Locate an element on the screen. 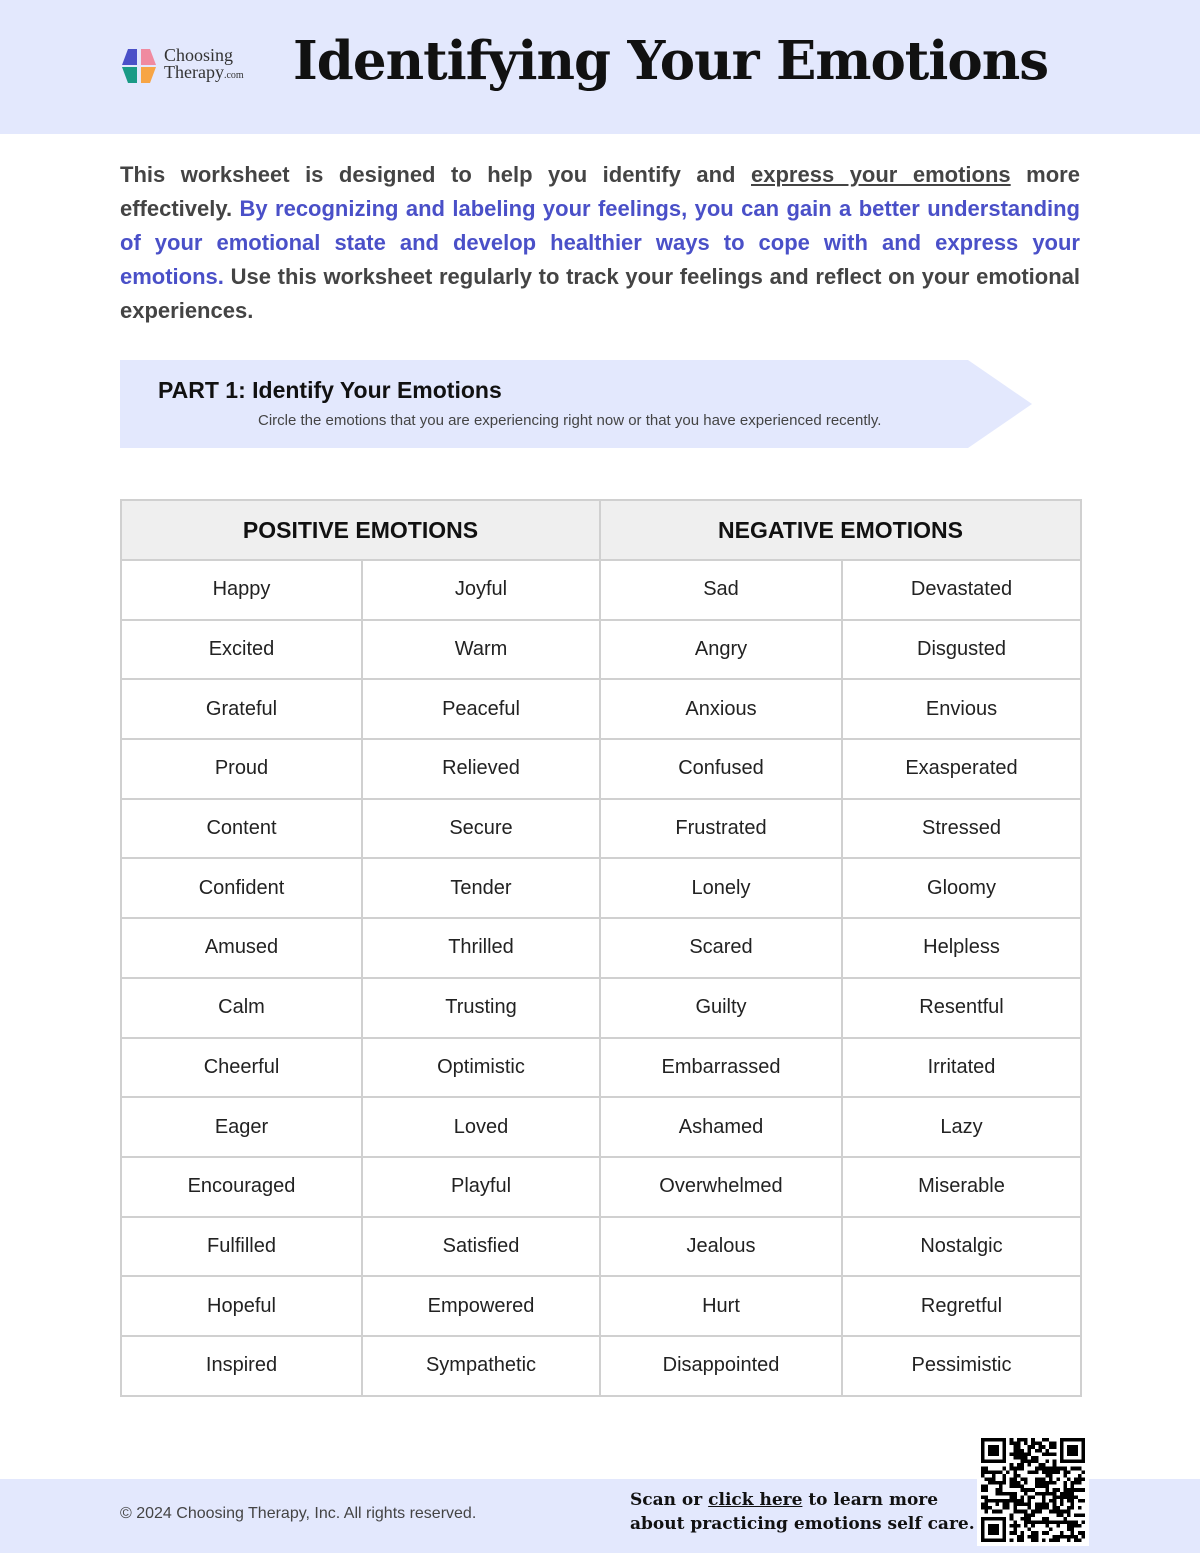 This screenshot has height=1553, width=1200. emotion-cell: Loved is located at coordinates (481, 1127).